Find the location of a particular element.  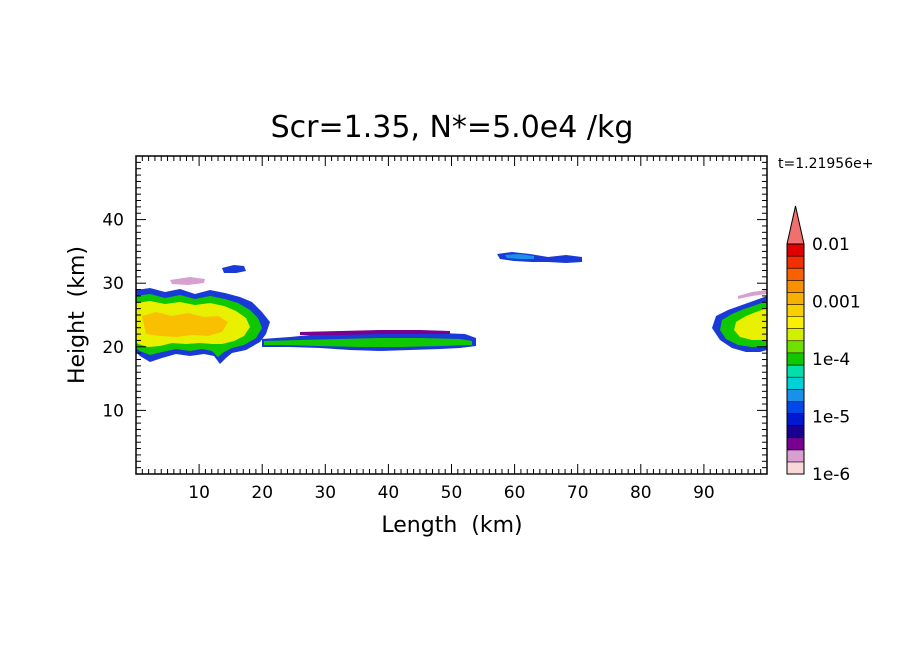

y-tick-label: 40 is located at coordinates (113, 221).